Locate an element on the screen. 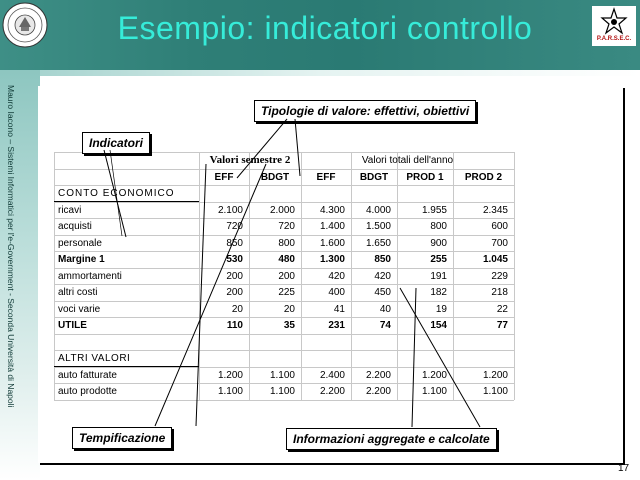 The width and height of the screenshot is (640, 480). section-altri-valori: ALTRI VALORI is located at coordinates (94, 358).